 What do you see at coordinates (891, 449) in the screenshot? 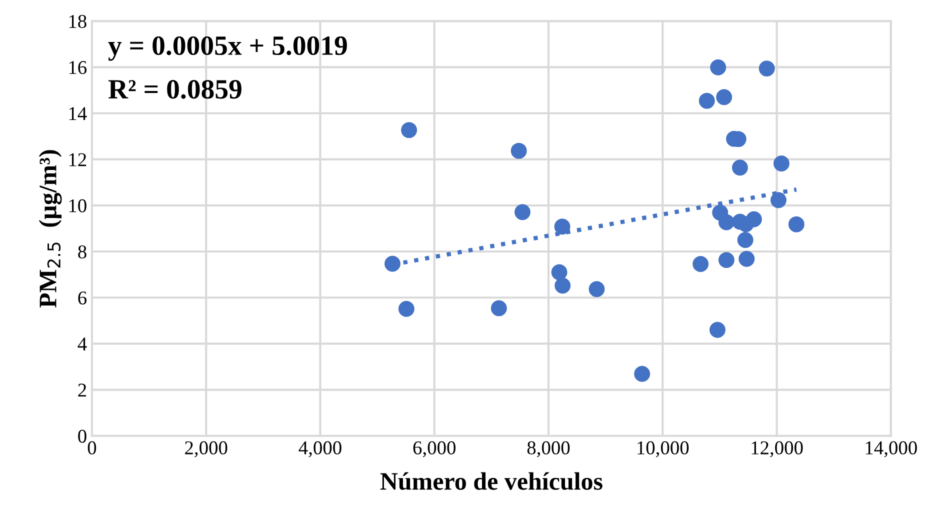
I see `x-tick-label: 14,000` at bounding box center [891, 449].